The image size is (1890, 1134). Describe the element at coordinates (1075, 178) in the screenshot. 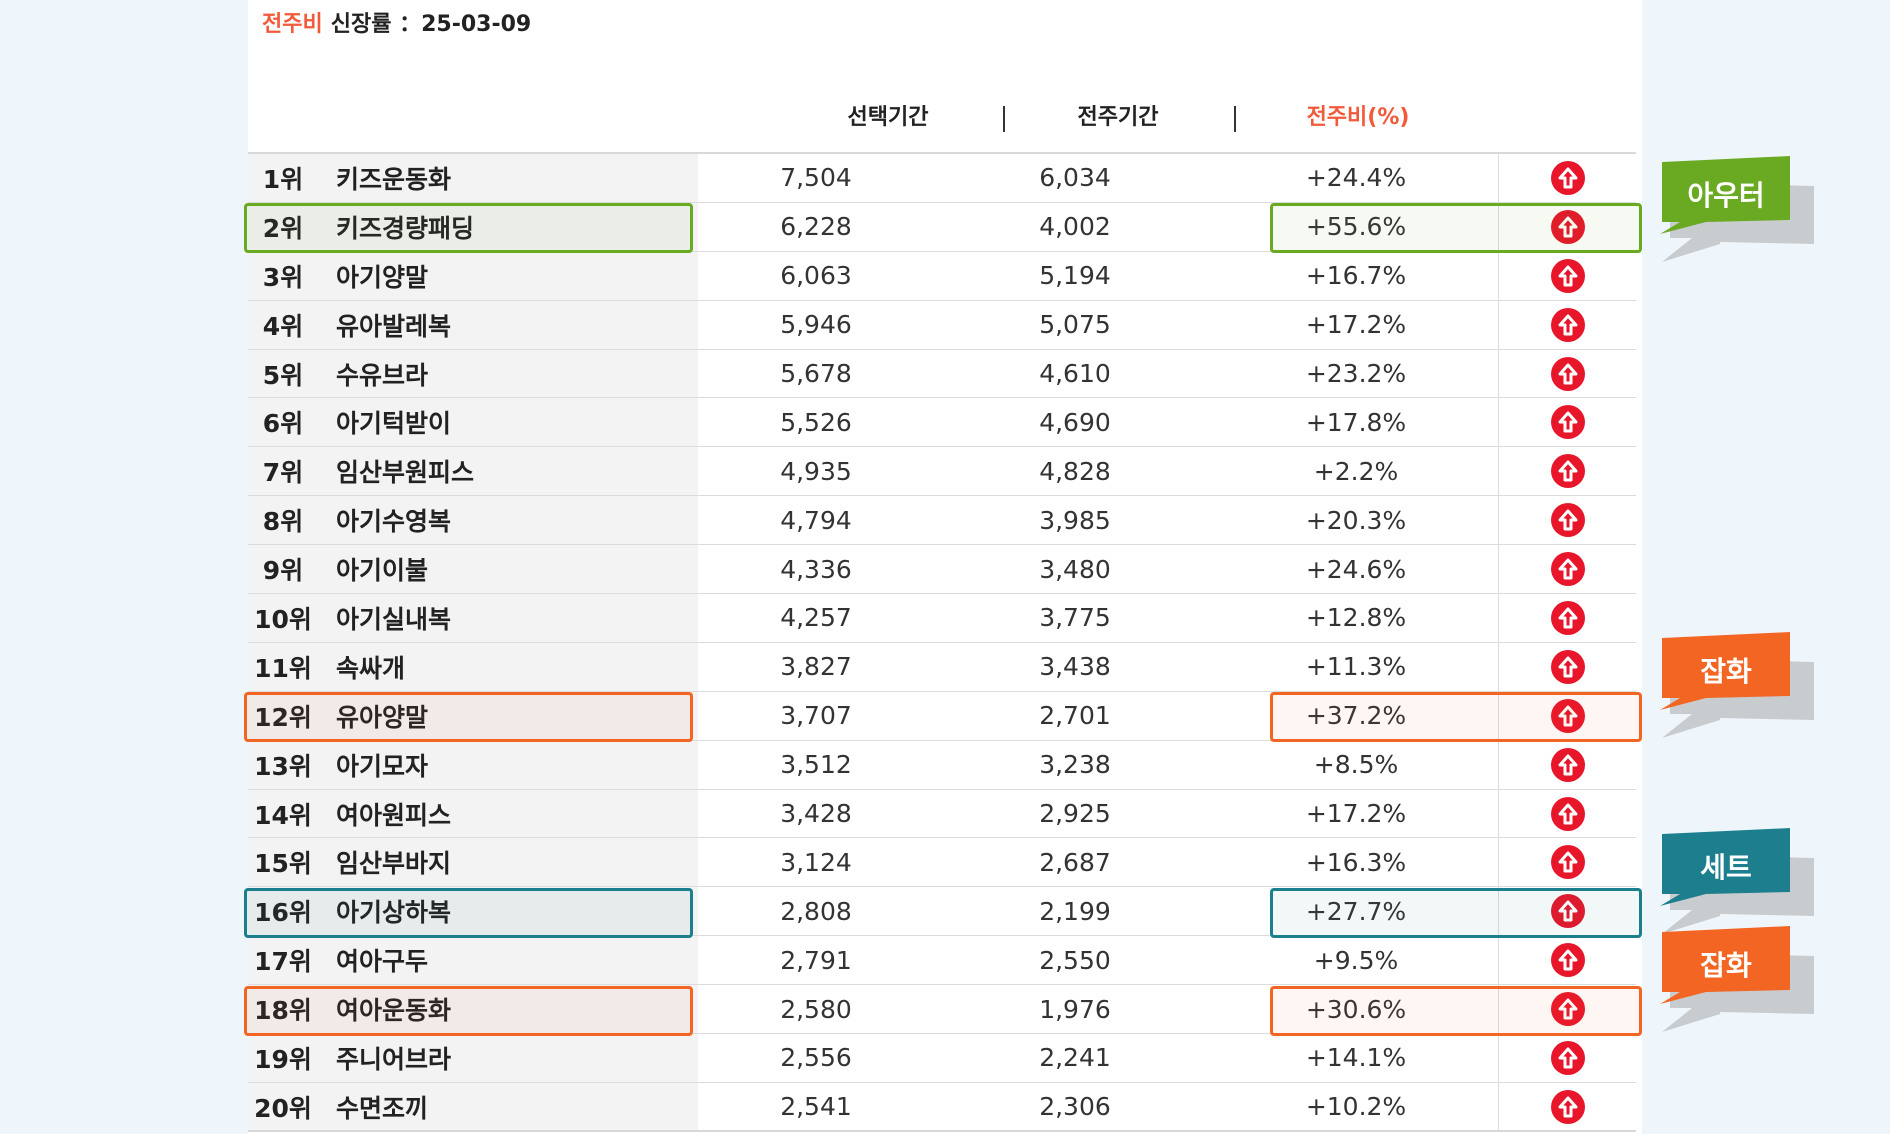

I see `previous-period-value: 6,034` at that location.